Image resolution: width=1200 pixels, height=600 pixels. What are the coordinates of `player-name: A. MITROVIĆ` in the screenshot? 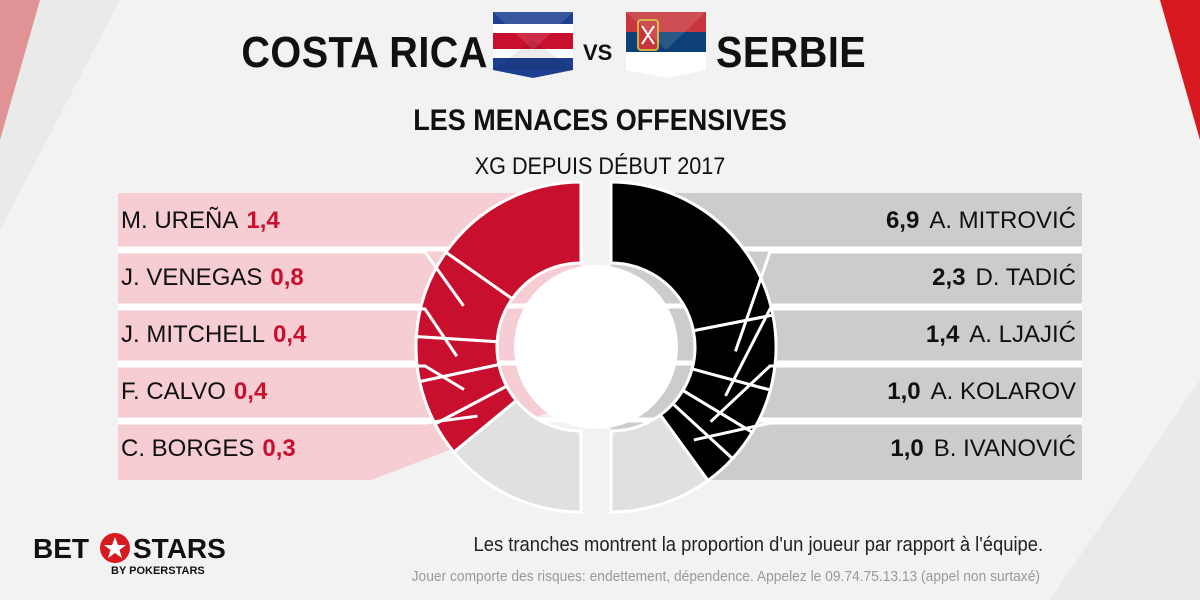 It's located at (1002, 220).